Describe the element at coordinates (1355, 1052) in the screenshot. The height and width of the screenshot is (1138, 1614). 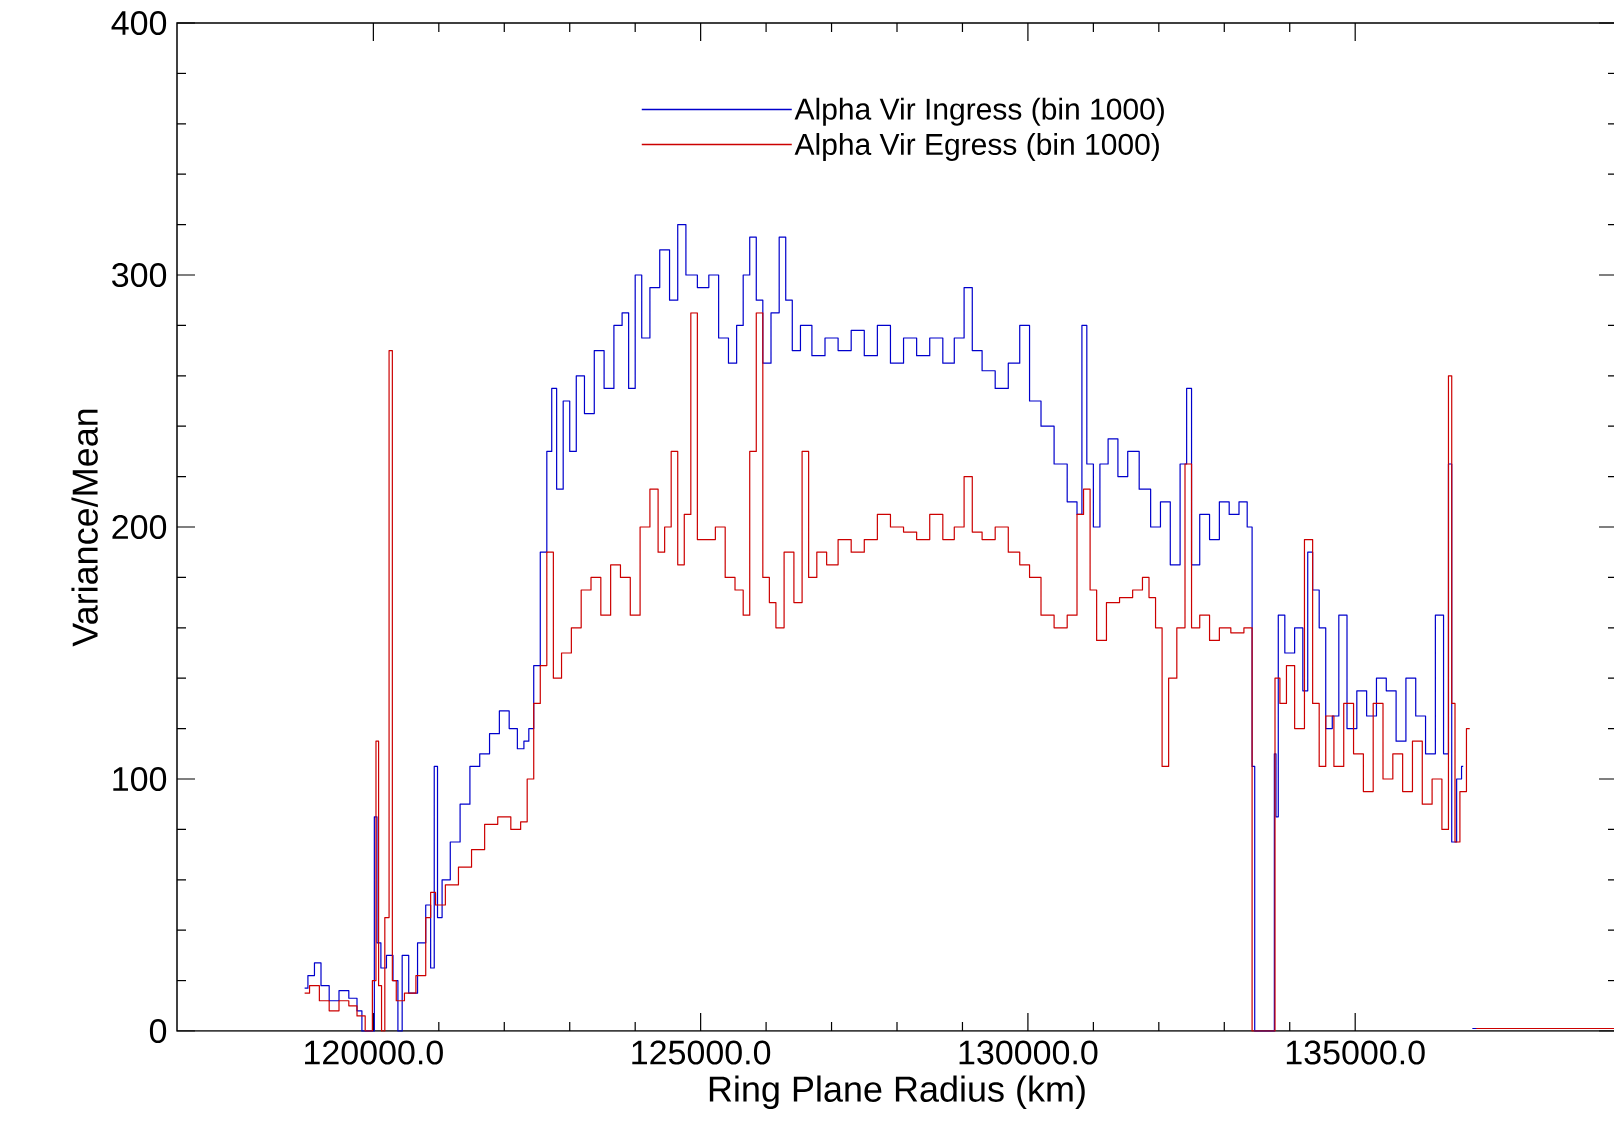
I see `x-tick-label: 135000.0` at that location.